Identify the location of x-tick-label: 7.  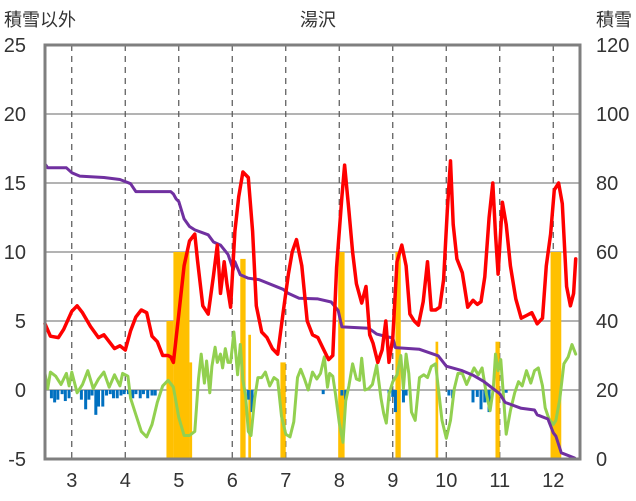
(285, 481).